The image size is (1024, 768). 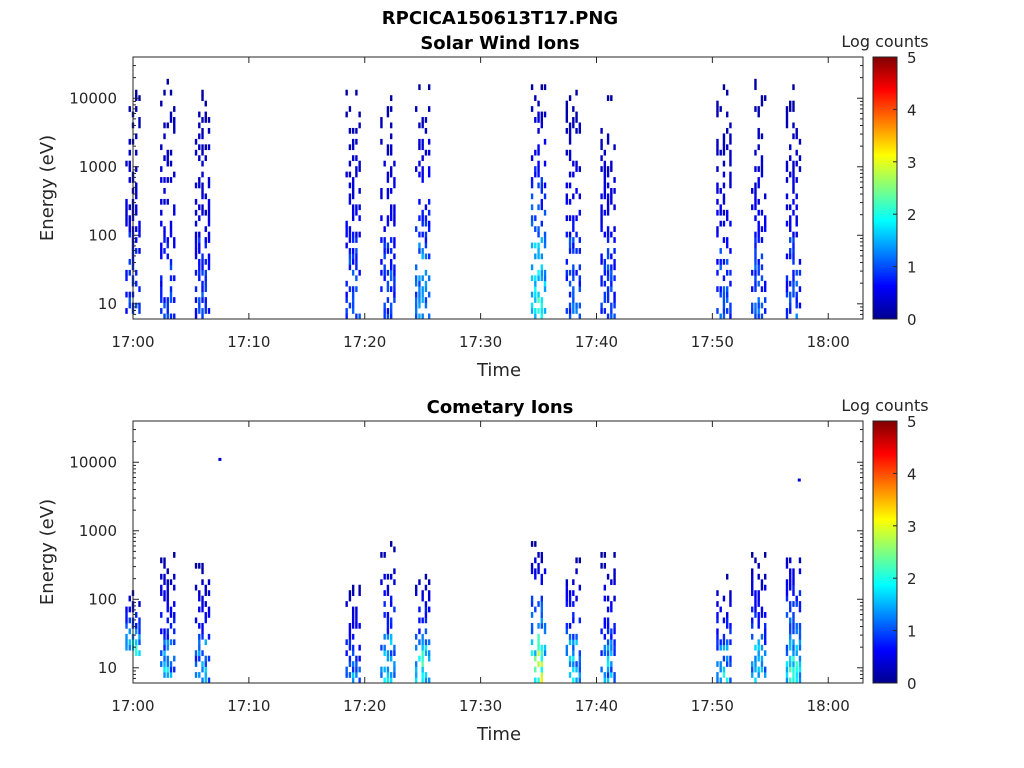 I want to click on x-tick-label: 17:50, so click(x=712, y=342).